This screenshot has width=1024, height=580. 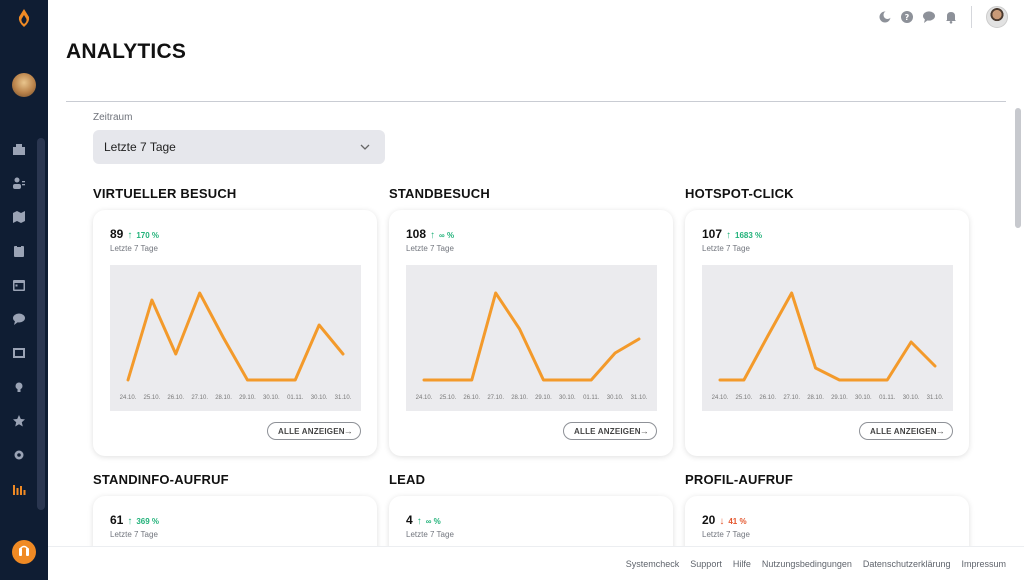 What do you see at coordinates (409, 520) in the screenshot?
I see `metric-value: 4` at bounding box center [409, 520].